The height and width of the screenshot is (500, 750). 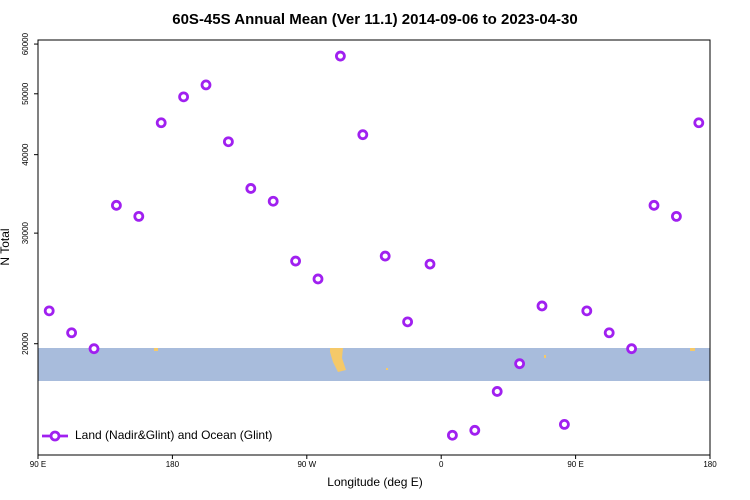 What do you see at coordinates (306, 464) in the screenshot?
I see `x-tick-label: 90 W` at bounding box center [306, 464].